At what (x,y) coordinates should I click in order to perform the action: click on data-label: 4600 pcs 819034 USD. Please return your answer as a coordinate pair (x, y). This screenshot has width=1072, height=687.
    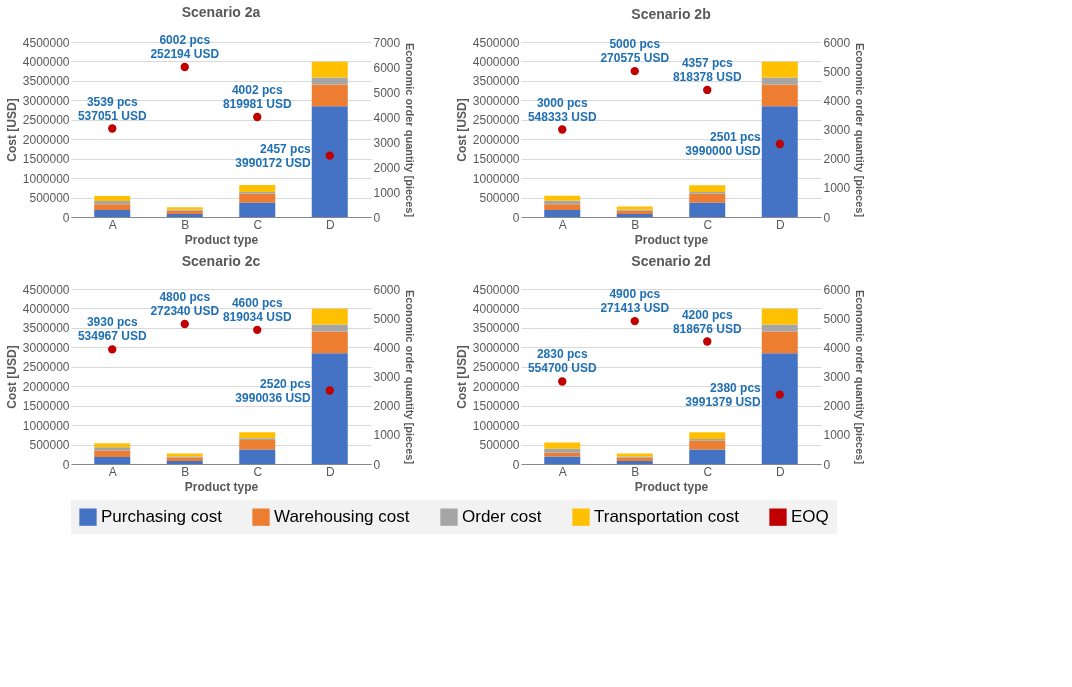
    Looking at the image, I should click on (257, 309).